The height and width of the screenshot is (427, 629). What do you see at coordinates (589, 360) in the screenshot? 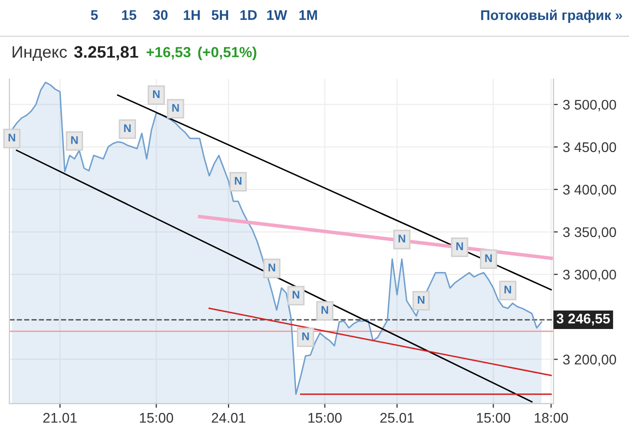
I see `y-tick-label: 3 200,00` at bounding box center [589, 360].